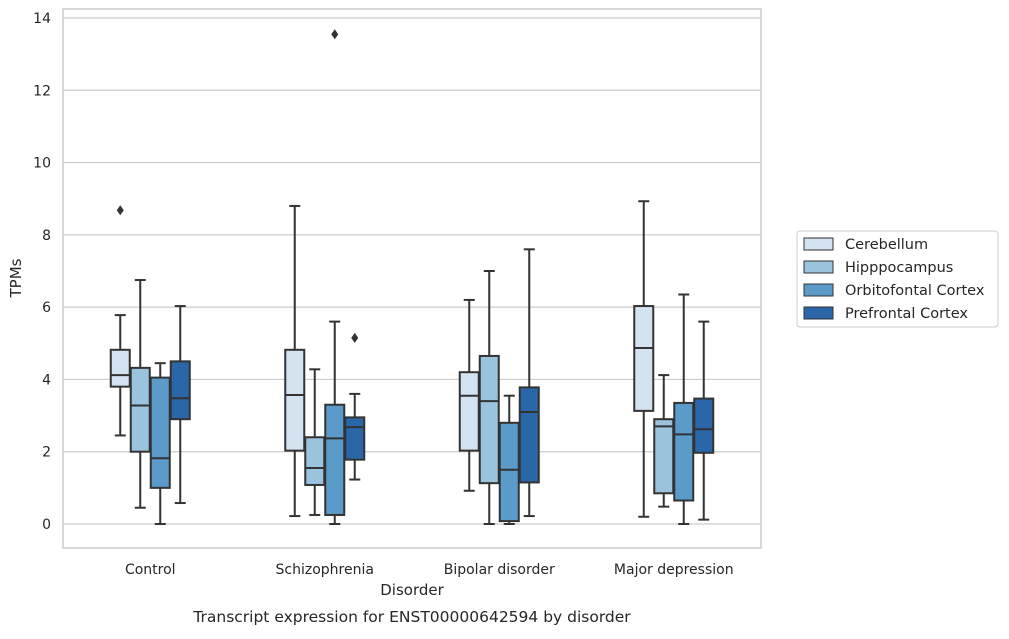  Describe the element at coordinates (915, 291) in the screenshot. I see `legend-label: Orbitofontal Cortex` at that location.